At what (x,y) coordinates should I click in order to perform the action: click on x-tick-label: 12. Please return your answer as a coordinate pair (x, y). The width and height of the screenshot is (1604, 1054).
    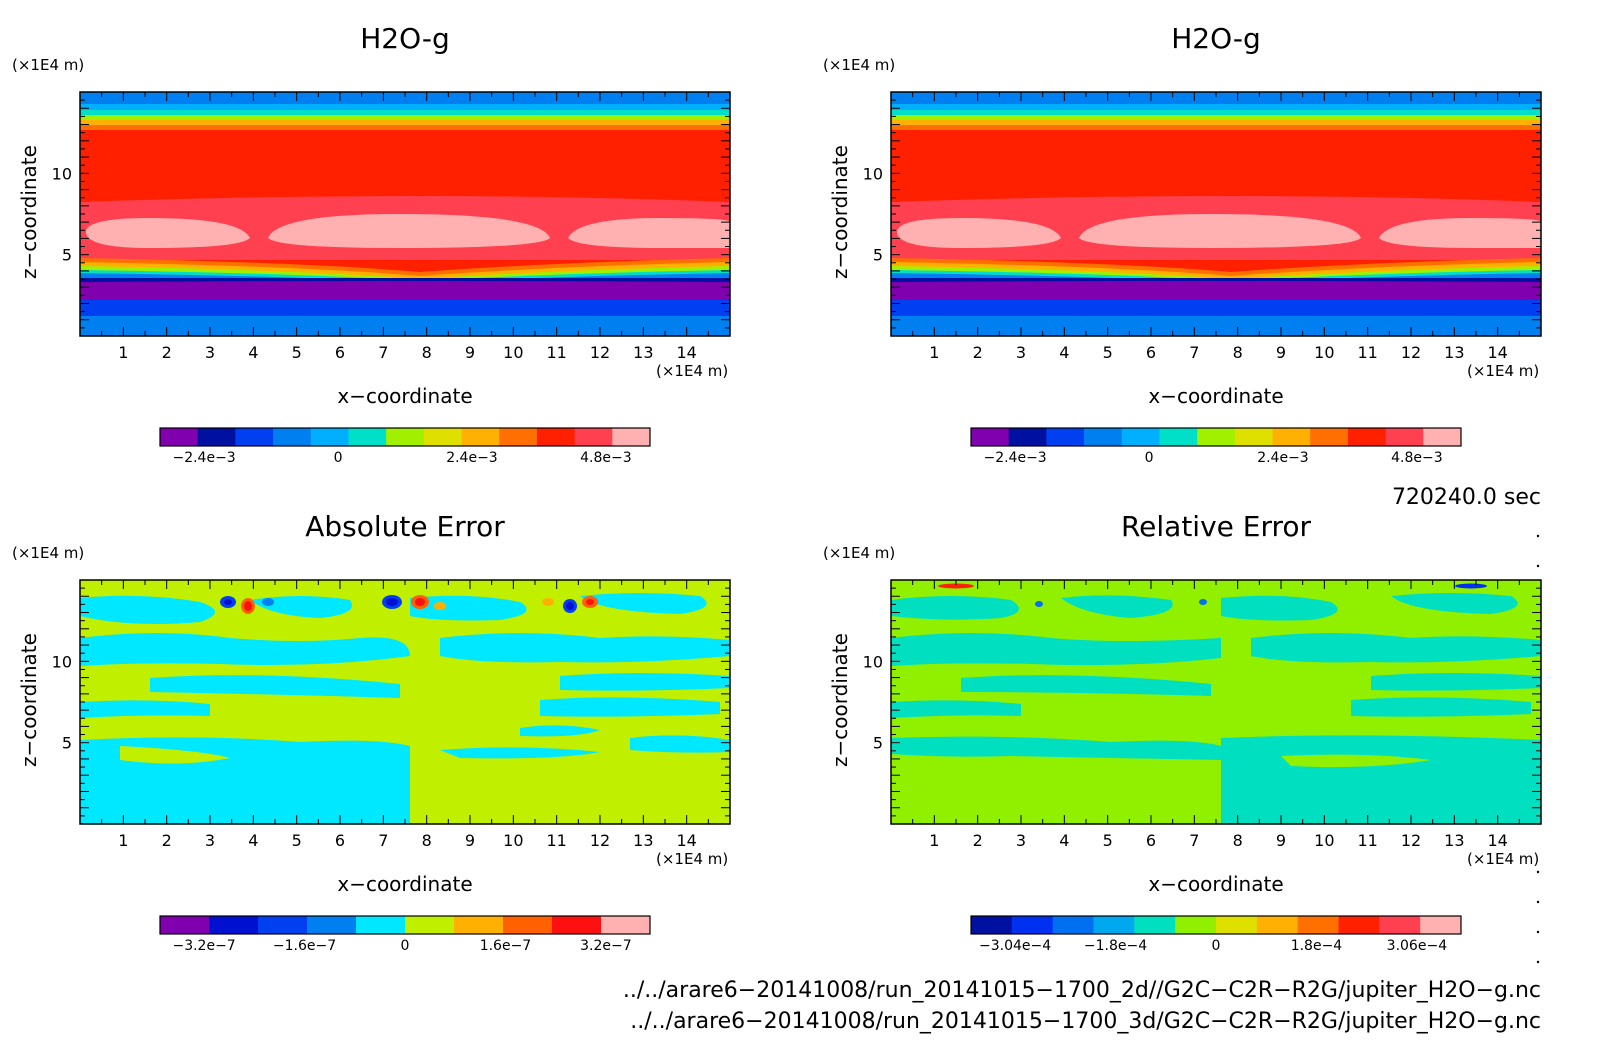
    Looking at the image, I should click on (600, 352).